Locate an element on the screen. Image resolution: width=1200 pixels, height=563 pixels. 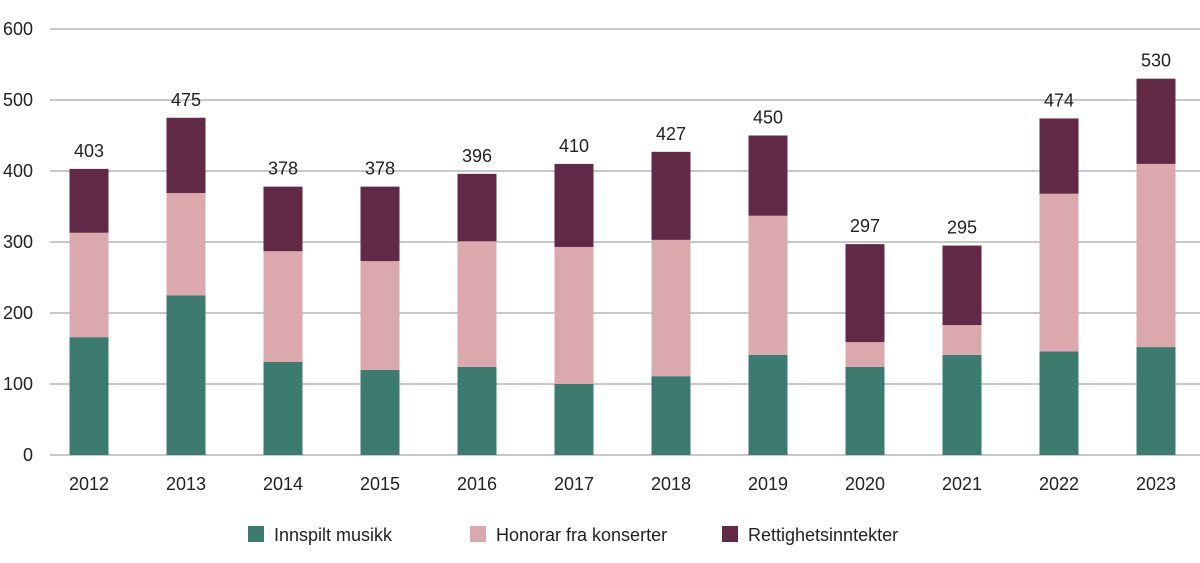
legend-label: Innspilt musikk is located at coordinates (333, 535).